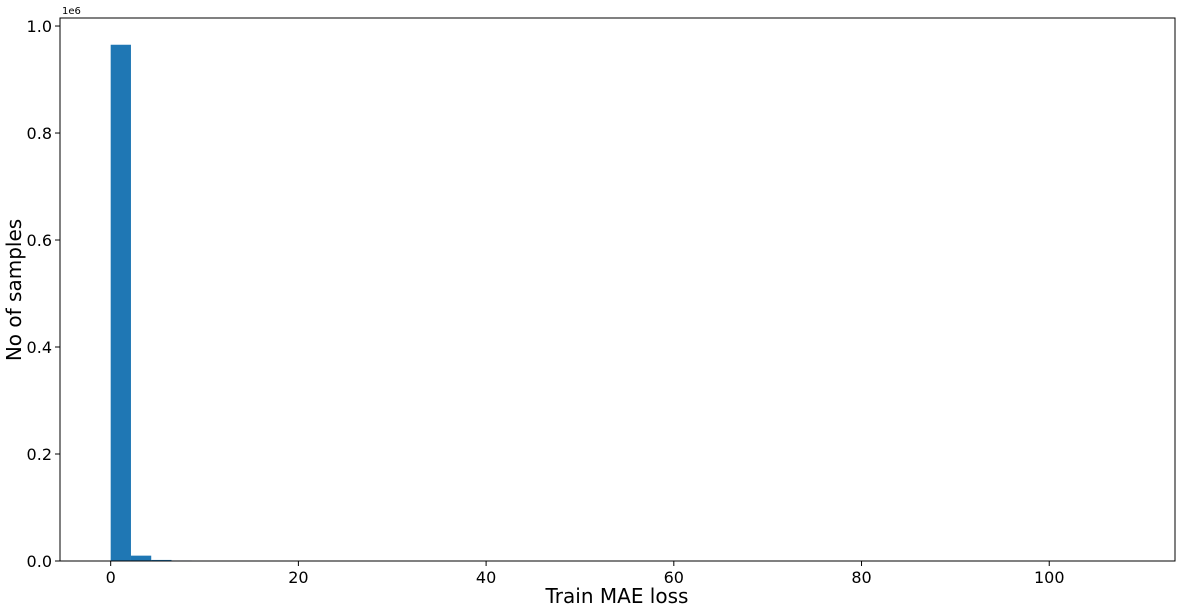  What do you see at coordinates (43, 294) in the screenshot?
I see `y-axis-ticks: 0.0 0.2 0.4 0.6 0.8 1.0` at bounding box center [43, 294].